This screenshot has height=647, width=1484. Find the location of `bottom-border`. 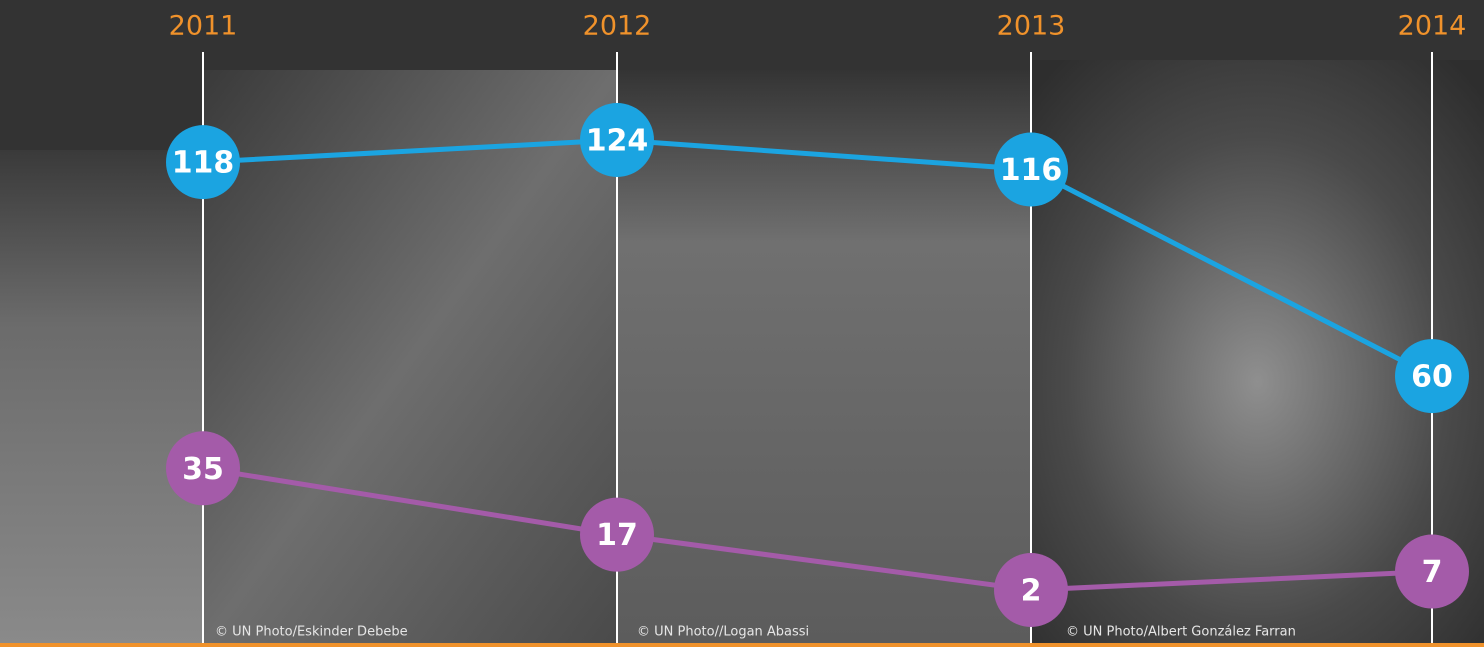

bottom-border is located at coordinates (742, 645).